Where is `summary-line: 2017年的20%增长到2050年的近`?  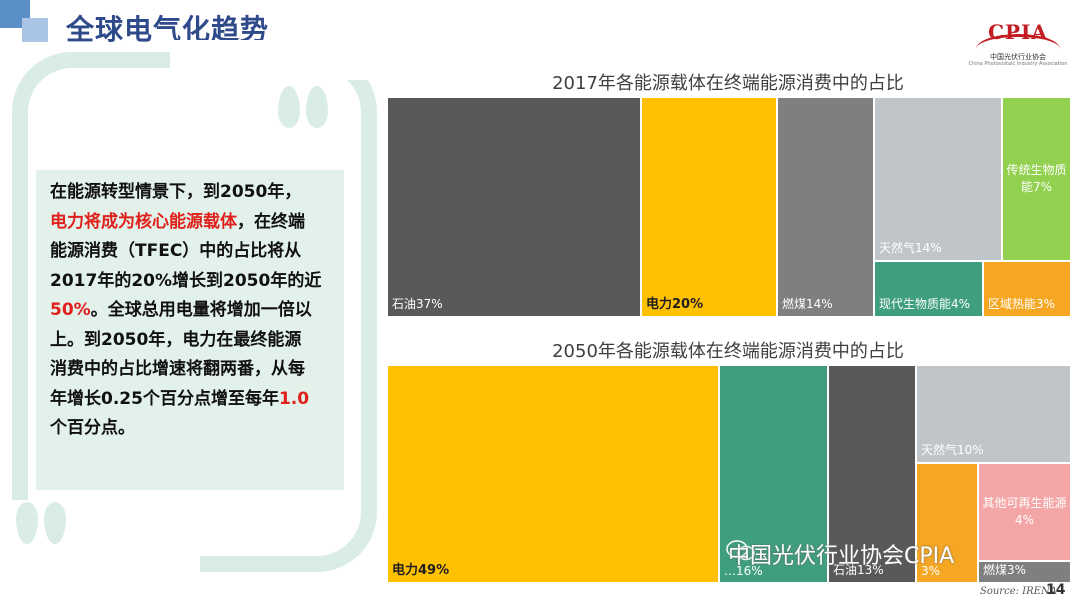
summary-line: 2017年的20%增长到2050年的近 is located at coordinates (186, 280).